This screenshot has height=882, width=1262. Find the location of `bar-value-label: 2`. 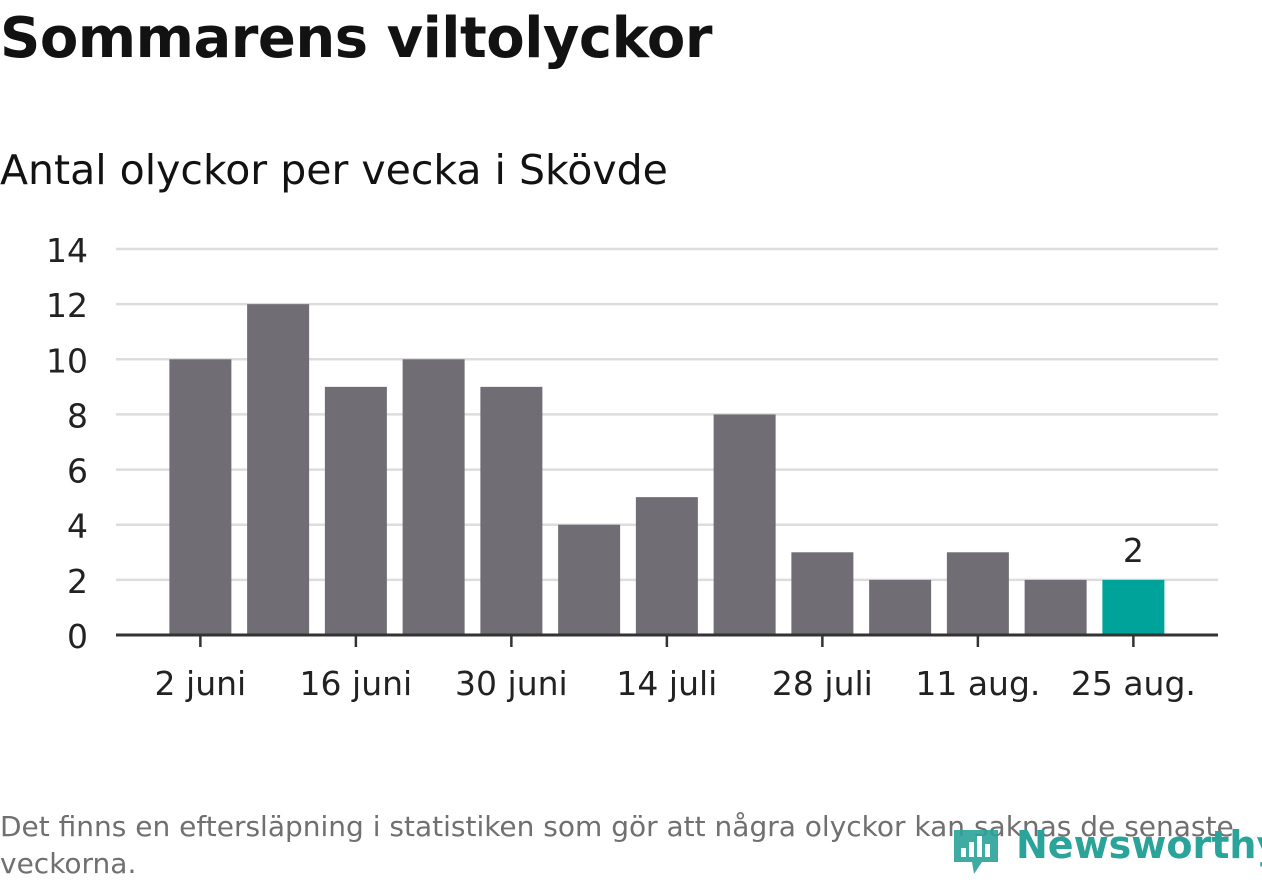

bar-value-label: 2 is located at coordinates (1133, 550).